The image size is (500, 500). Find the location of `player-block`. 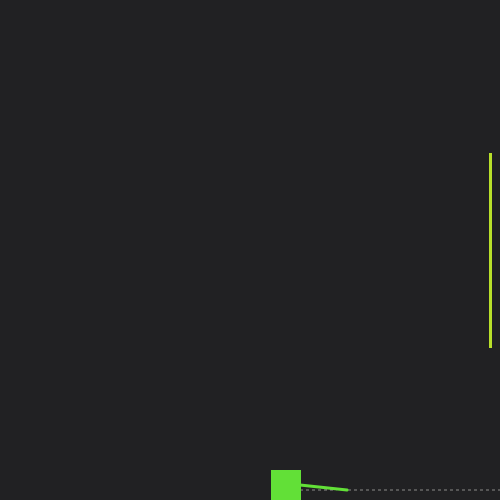

player-block is located at coordinates (286, 485).